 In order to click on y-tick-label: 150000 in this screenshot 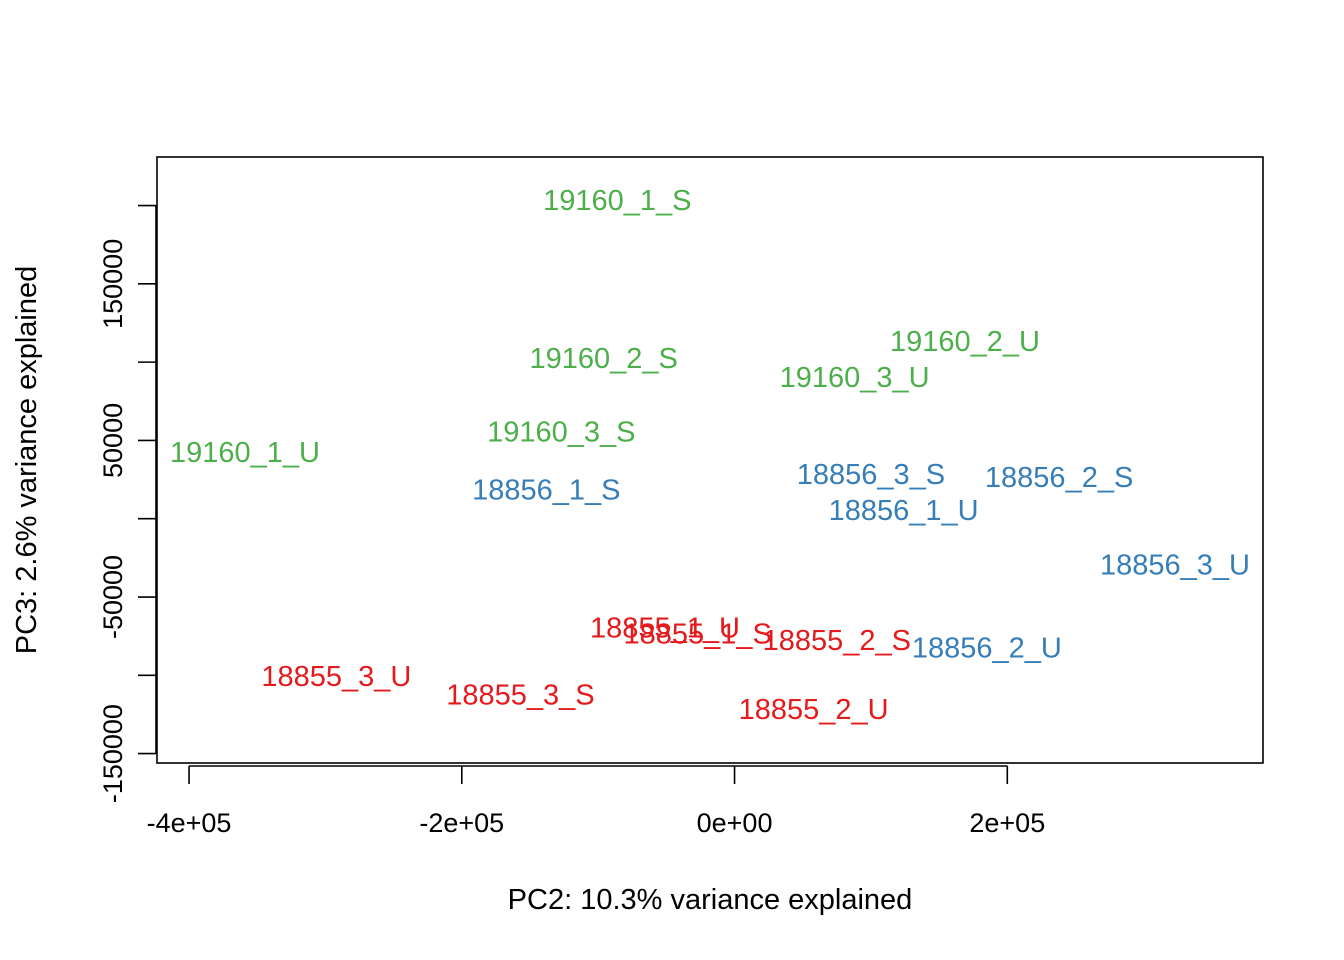, I will do `click(113, 284)`.